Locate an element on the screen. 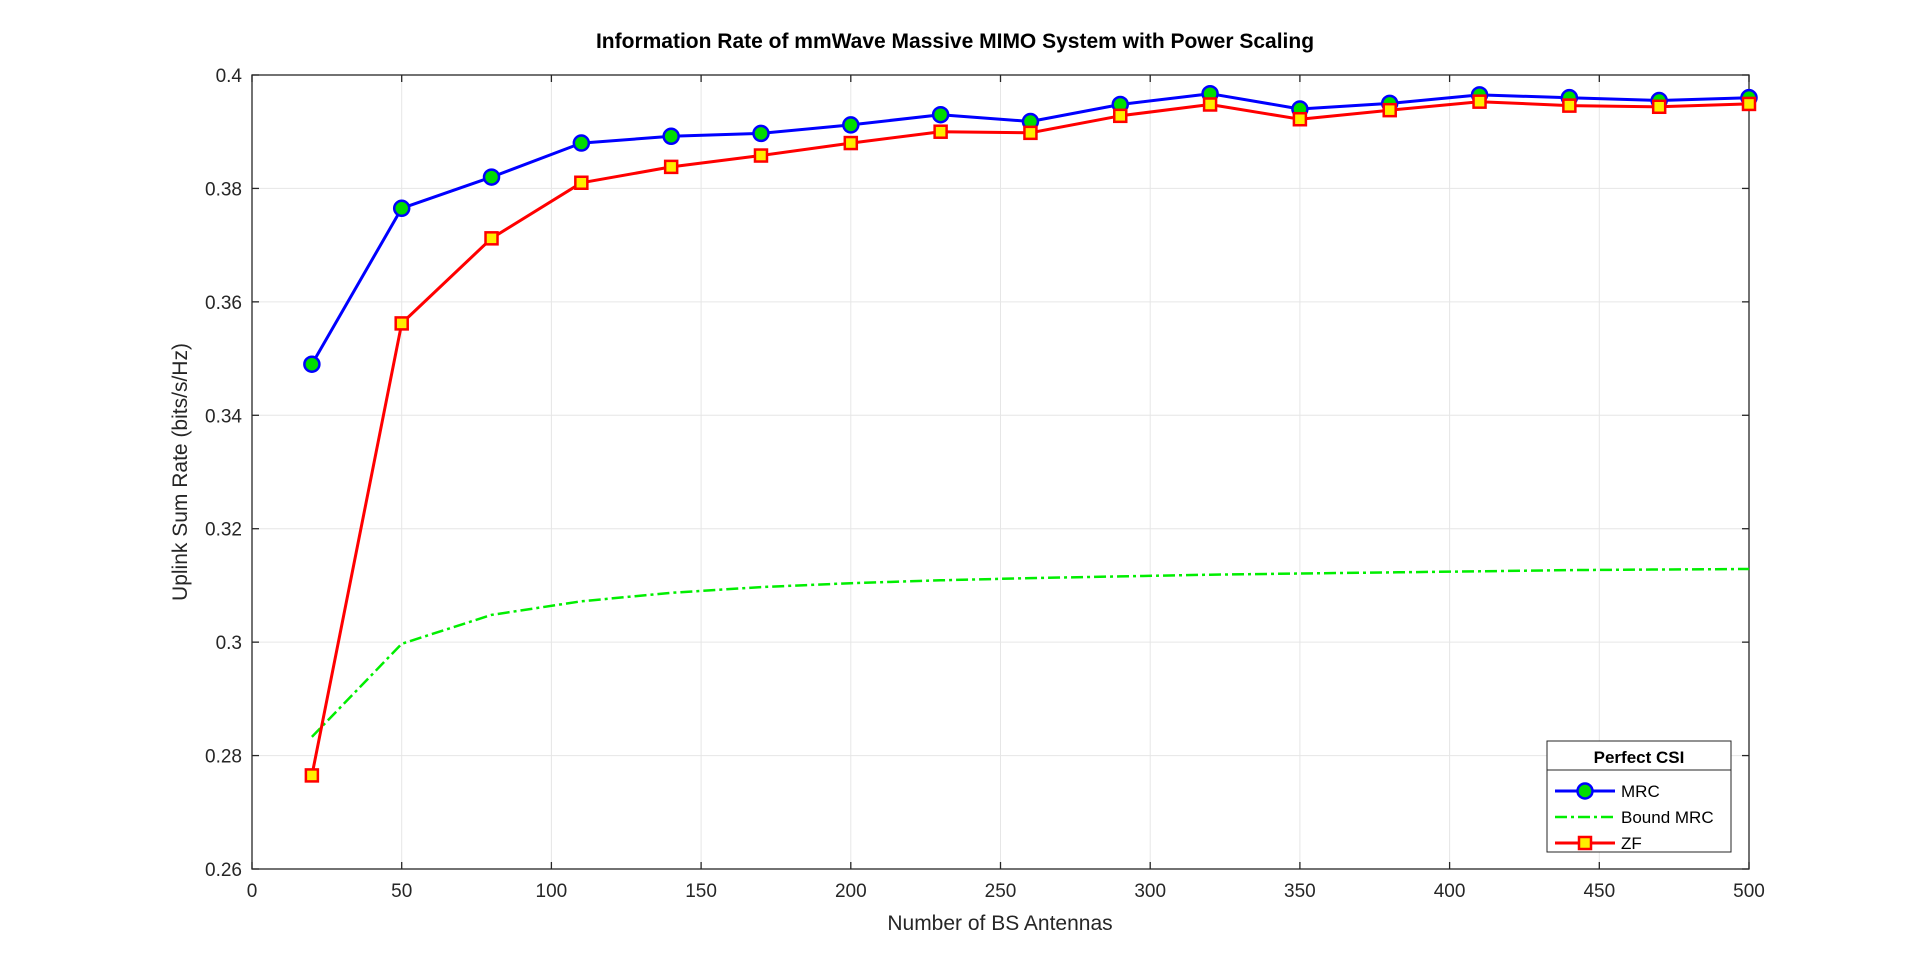 The image size is (1920, 971). legend-title: Perfect CSI is located at coordinates (1639, 757).